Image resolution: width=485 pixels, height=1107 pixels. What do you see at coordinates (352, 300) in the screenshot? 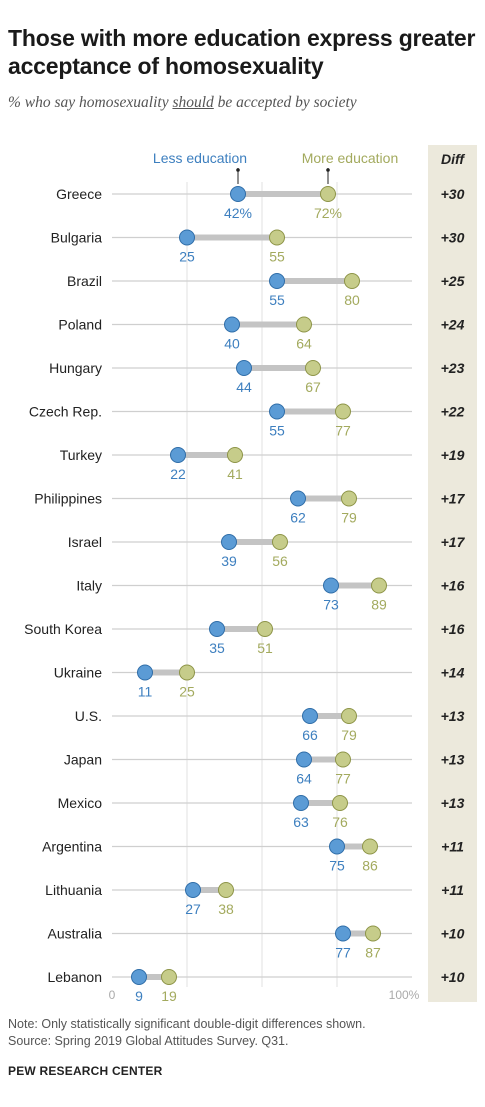
I see `value-label-more: 80` at bounding box center [352, 300].